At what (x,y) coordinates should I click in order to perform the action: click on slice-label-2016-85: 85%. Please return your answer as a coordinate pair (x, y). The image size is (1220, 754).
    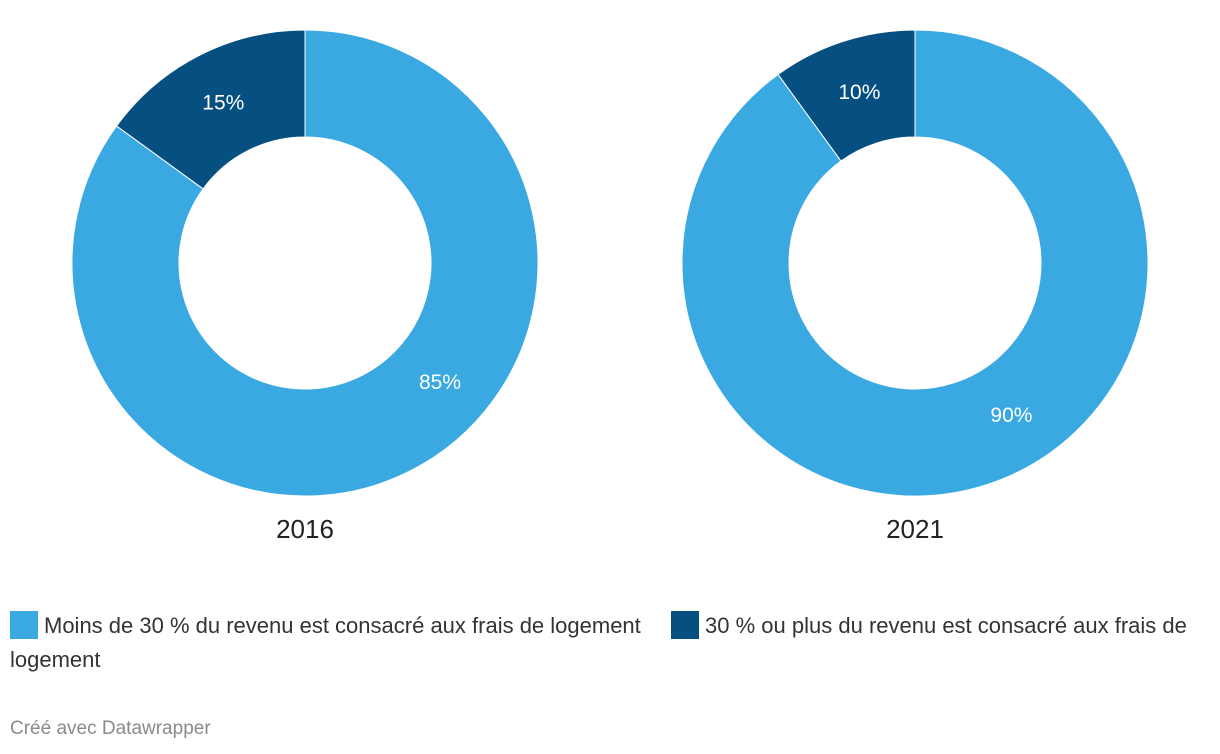
    Looking at the image, I should click on (440, 382).